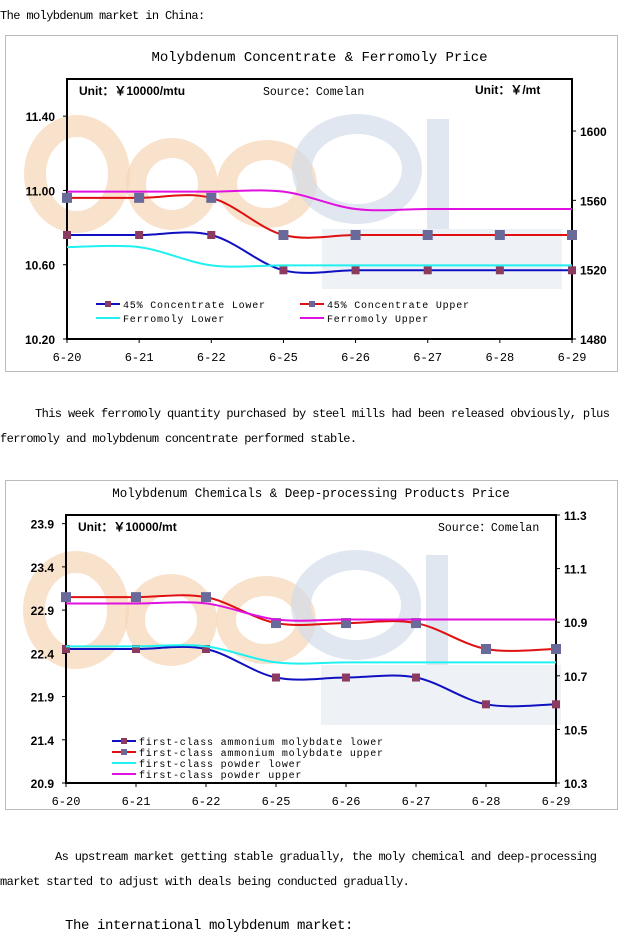 The image size is (624, 941). I want to click on y-left-tick-label: 20.9, so click(43, 784).